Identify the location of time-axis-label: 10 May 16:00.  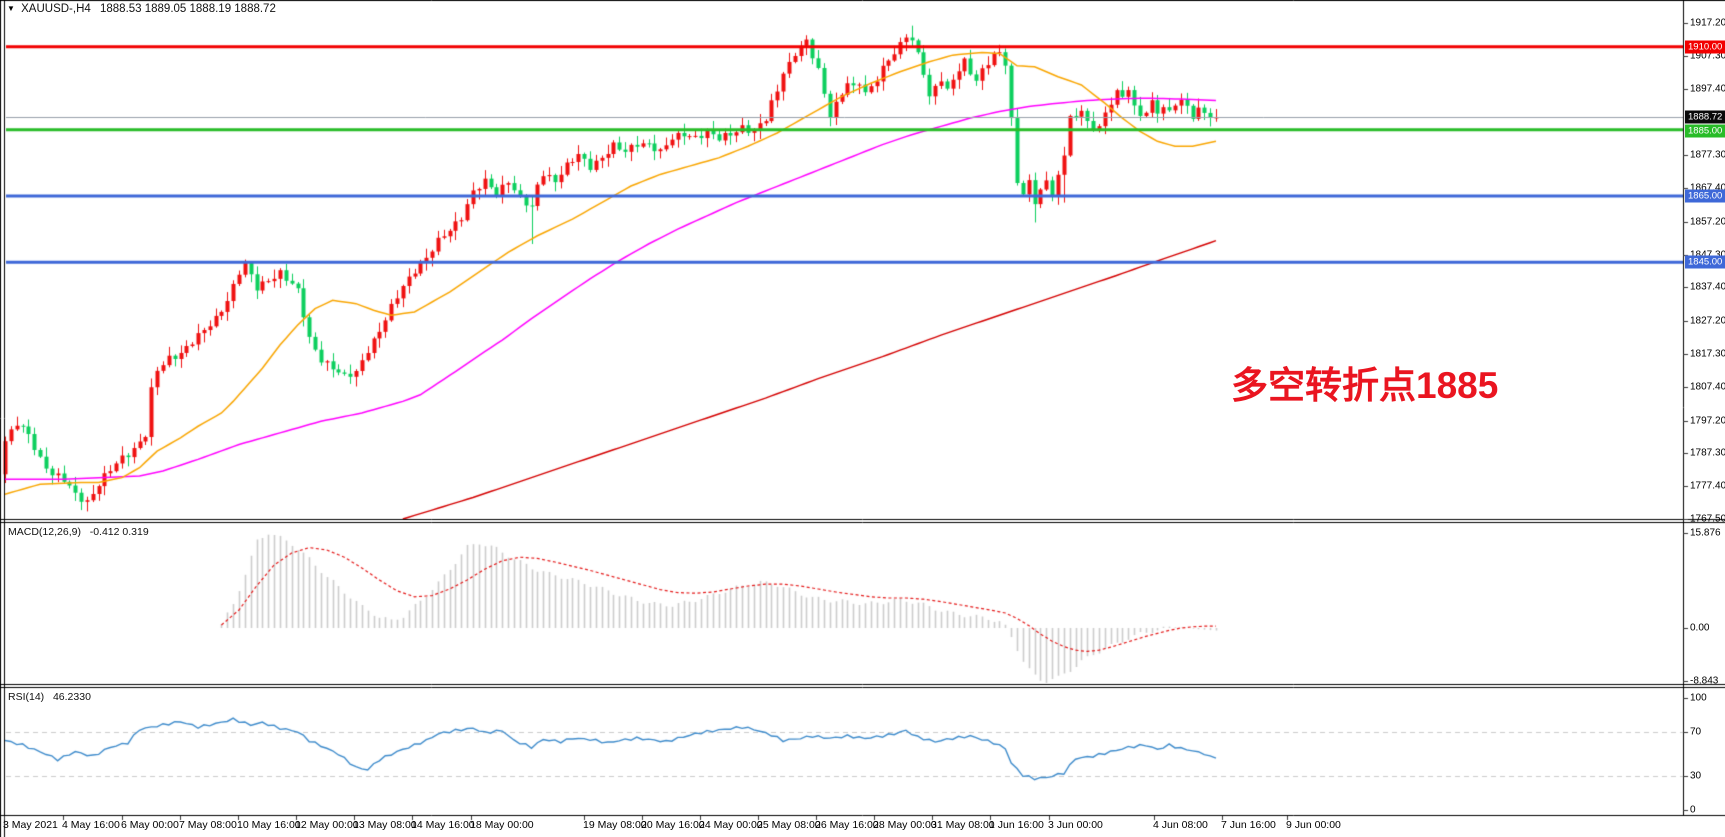
(269, 825).